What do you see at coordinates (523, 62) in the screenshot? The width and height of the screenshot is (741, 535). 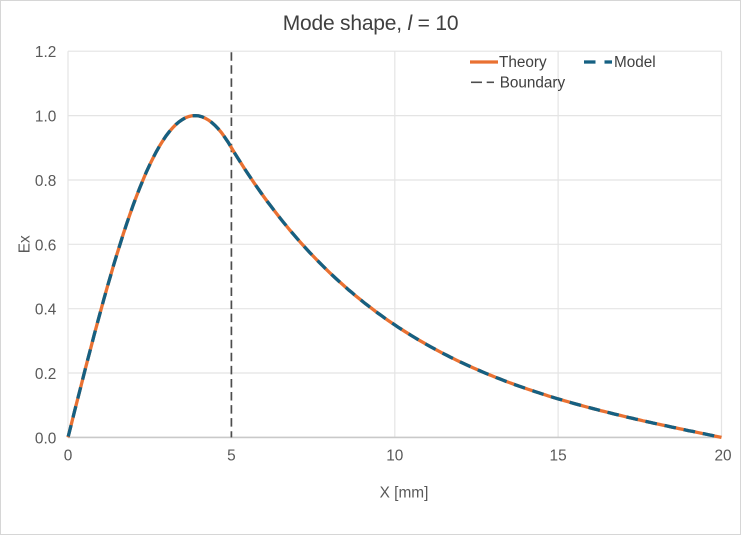 I see `svg-text: Theory` at bounding box center [523, 62].